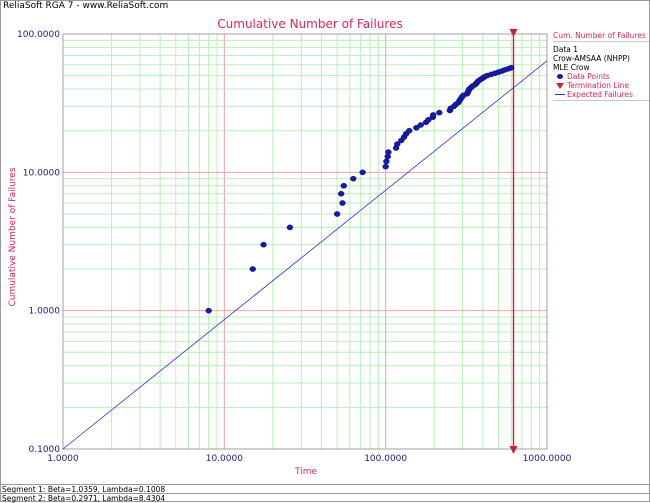  What do you see at coordinates (547, 459) in the screenshot?
I see `x-tick-label: 1000.0000` at bounding box center [547, 459].